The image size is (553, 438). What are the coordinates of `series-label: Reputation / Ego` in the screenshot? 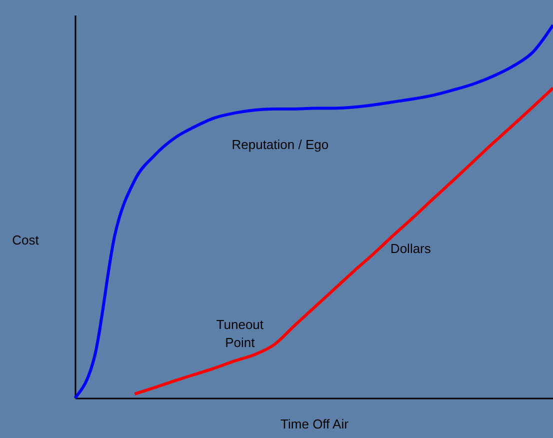 It's located at (280, 144).